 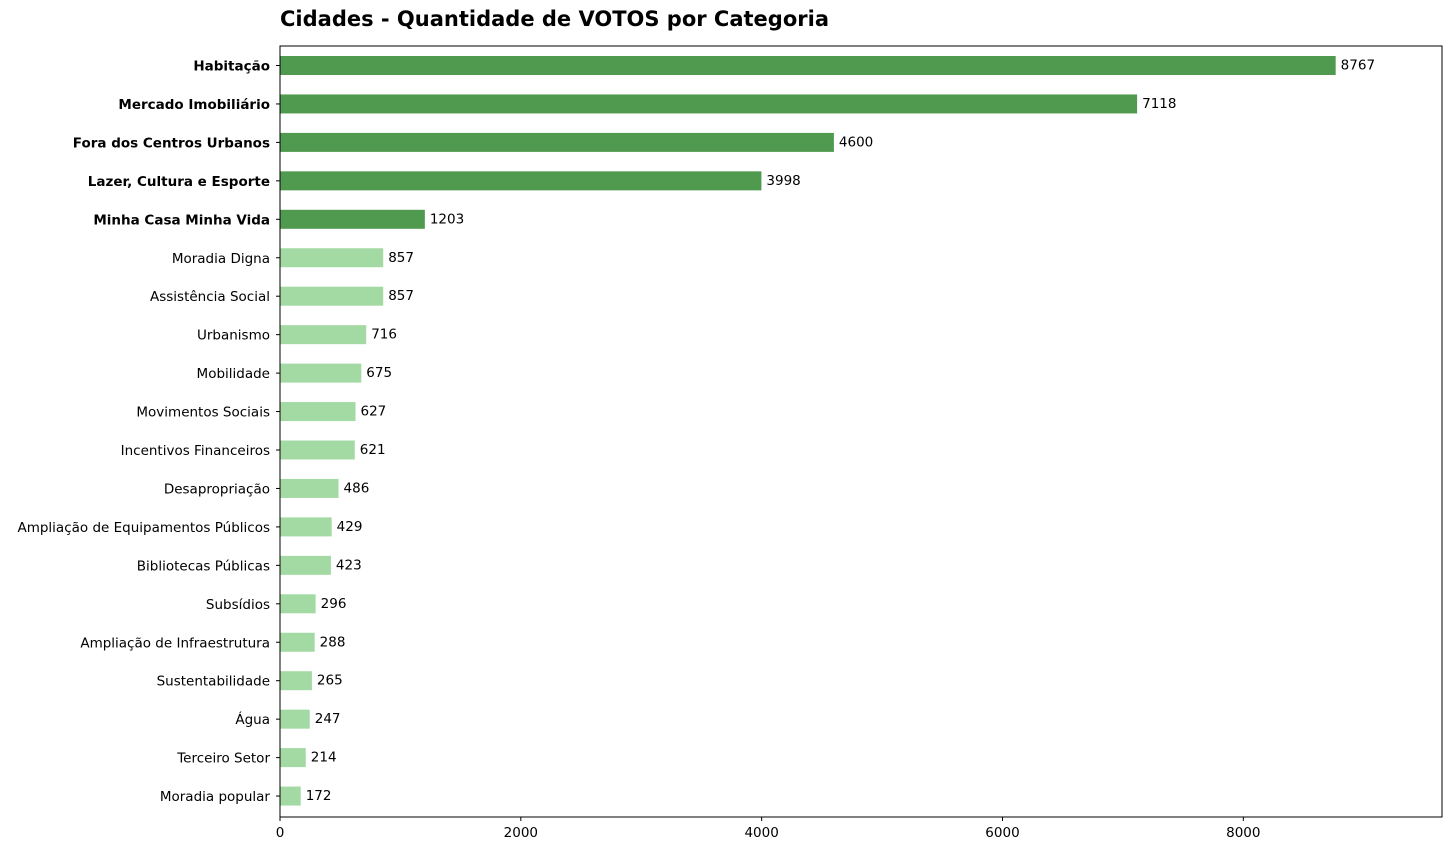 I want to click on value-label: 8767, so click(x=1358, y=66).